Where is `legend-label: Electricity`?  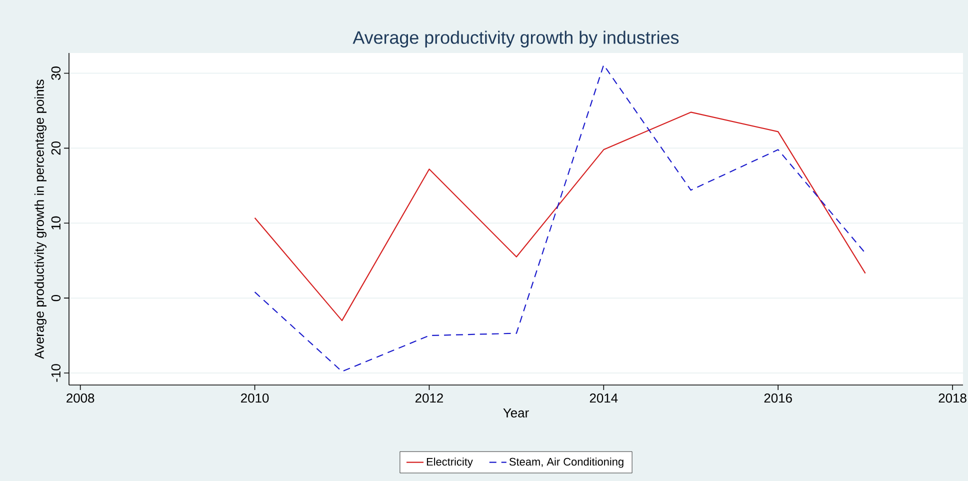
legend-label: Electricity is located at coordinates (449, 463).